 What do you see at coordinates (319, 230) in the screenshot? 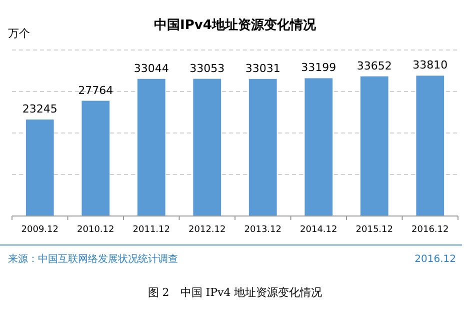
I see `x-tick-label: 2014.12` at bounding box center [319, 230].